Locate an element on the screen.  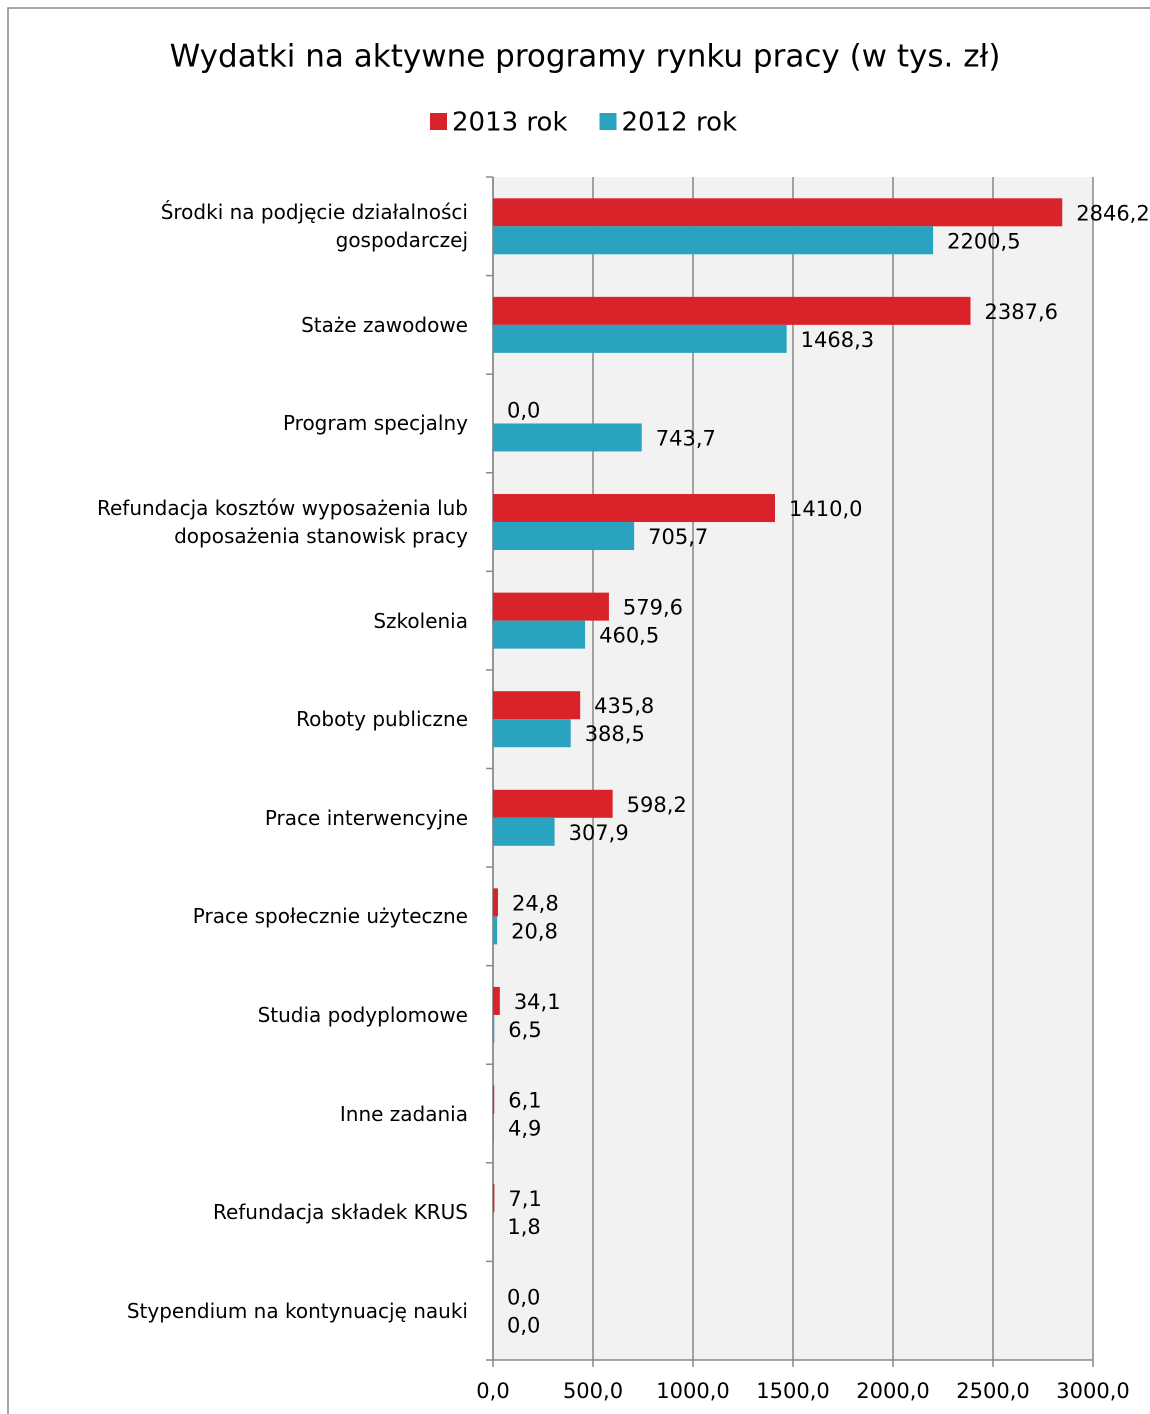
value-label: 1468,3 is located at coordinates (837, 340).